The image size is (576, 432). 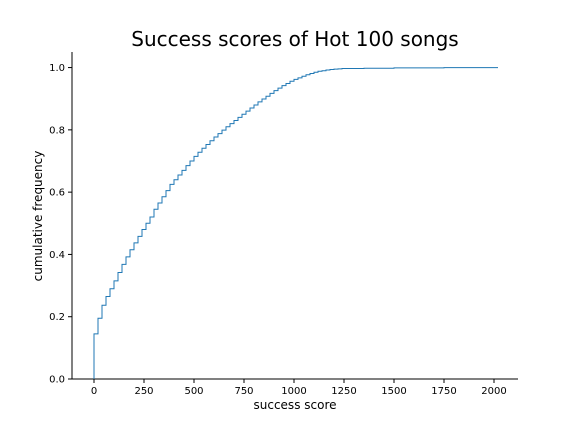 What do you see at coordinates (60, 224) in the screenshot?
I see `y-ticks: 0.0 0.2 0.4 0.6 0.8 1.0` at bounding box center [60, 224].